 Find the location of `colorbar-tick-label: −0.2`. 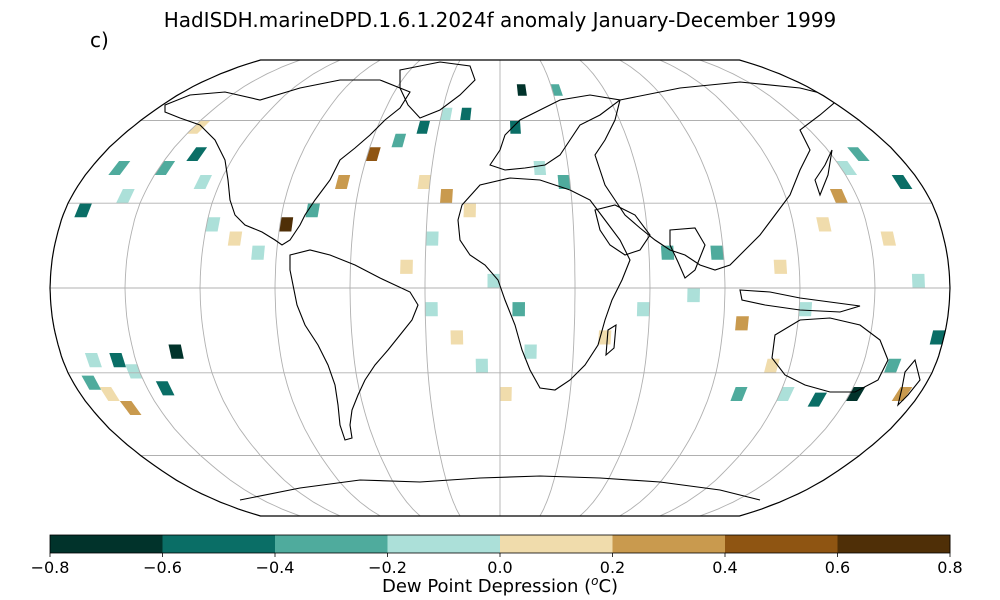

colorbar-tick-label: −0.2 is located at coordinates (387, 567).